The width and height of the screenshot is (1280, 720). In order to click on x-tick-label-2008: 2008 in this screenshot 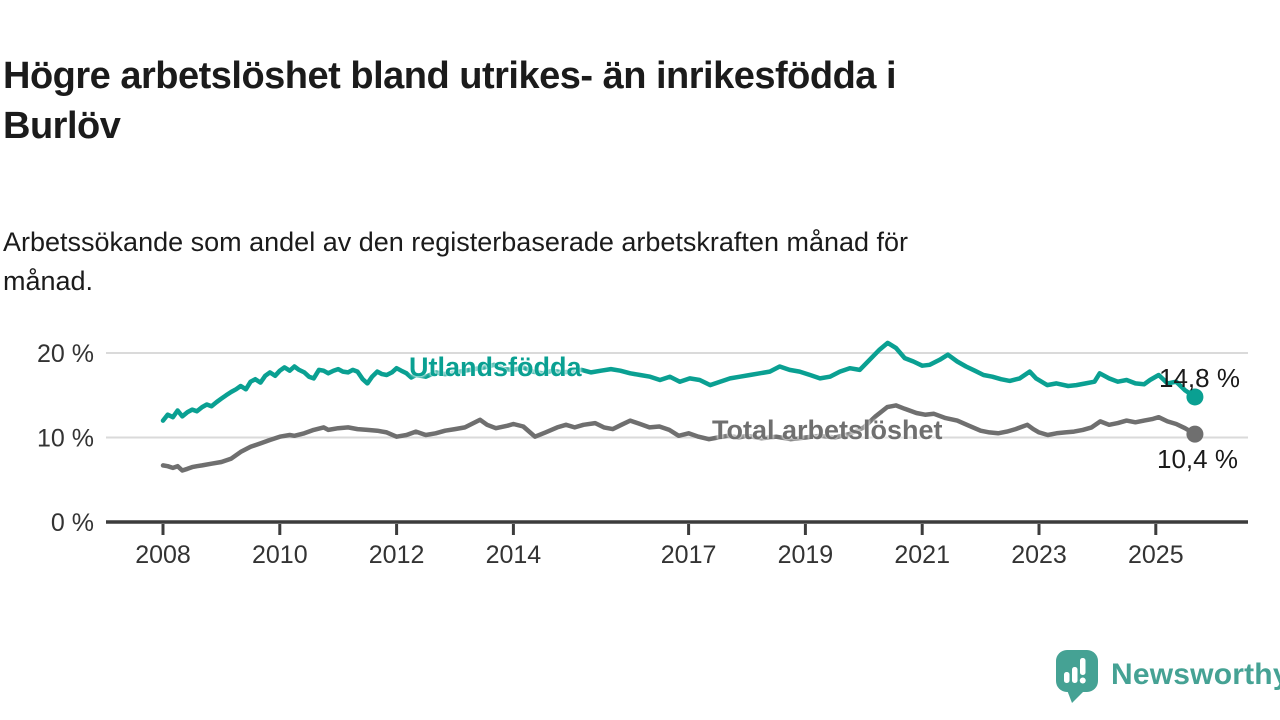, I will do `click(163, 555)`.